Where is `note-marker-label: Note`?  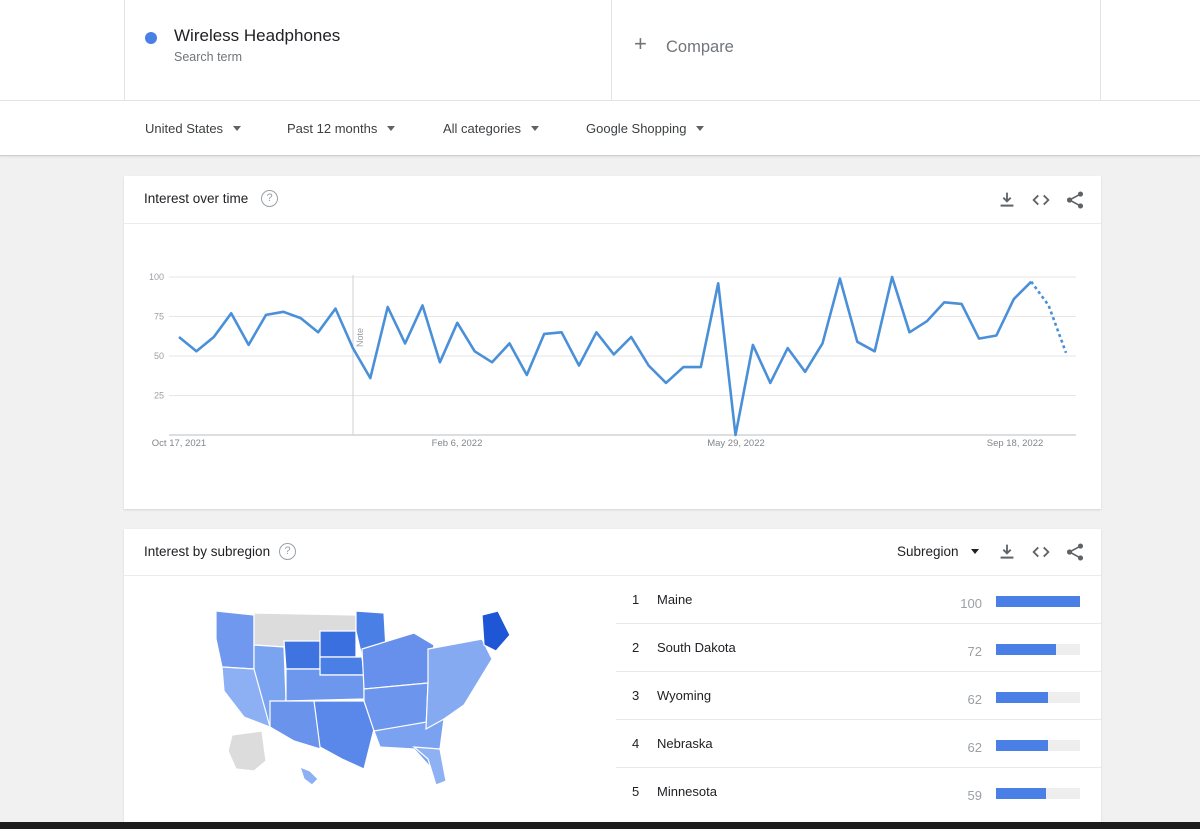
note-marker-label: Note is located at coordinates (360, 337).